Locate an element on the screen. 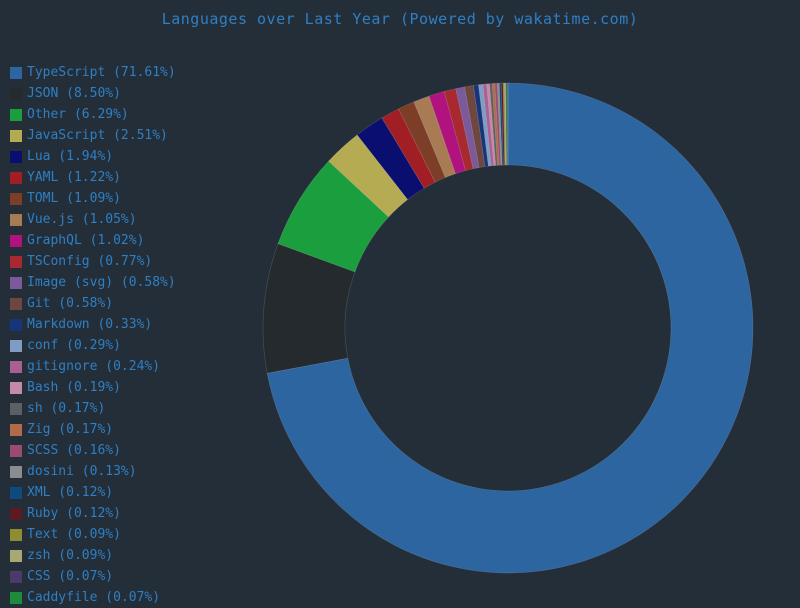  legend-item: zsh (0.09%) is located at coordinates (93, 555).